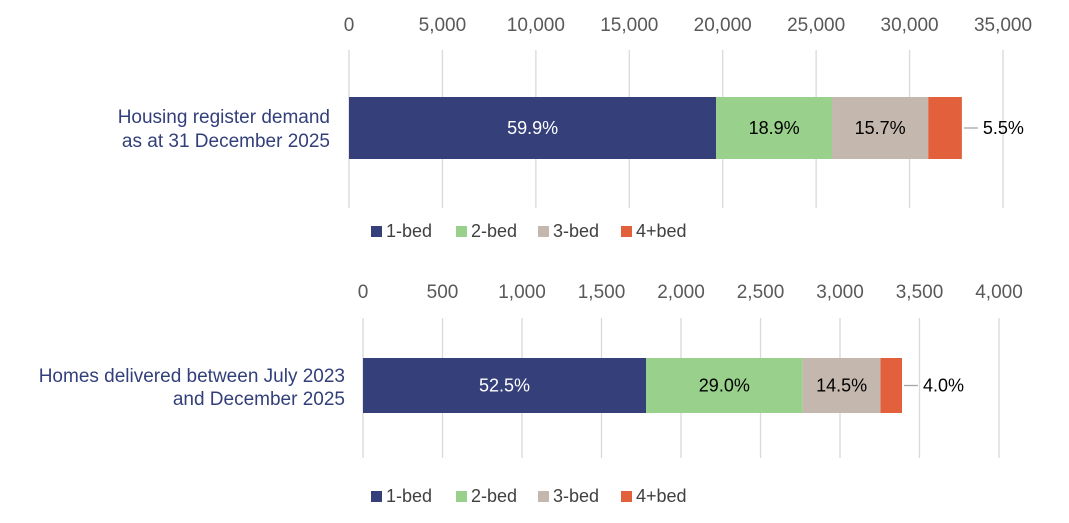  Describe the element at coordinates (816, 25) in the screenshot. I see `tick-label: 25,000` at that location.